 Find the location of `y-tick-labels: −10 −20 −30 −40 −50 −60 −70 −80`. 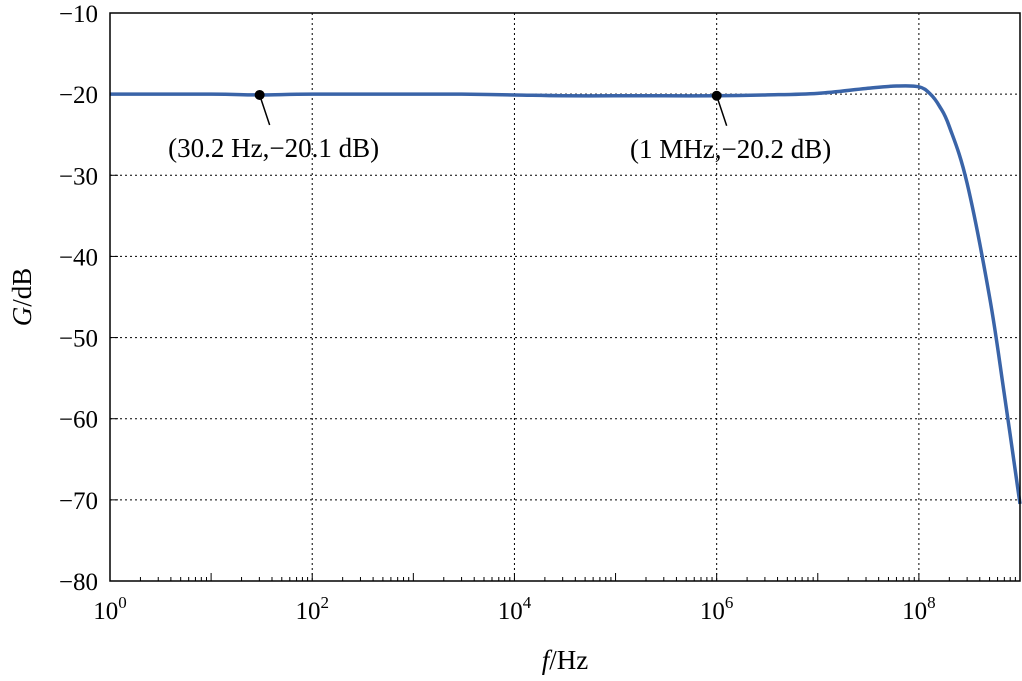

y-tick-labels: −10 −20 −30 −40 −50 −60 −70 −80 is located at coordinates (78, 298).